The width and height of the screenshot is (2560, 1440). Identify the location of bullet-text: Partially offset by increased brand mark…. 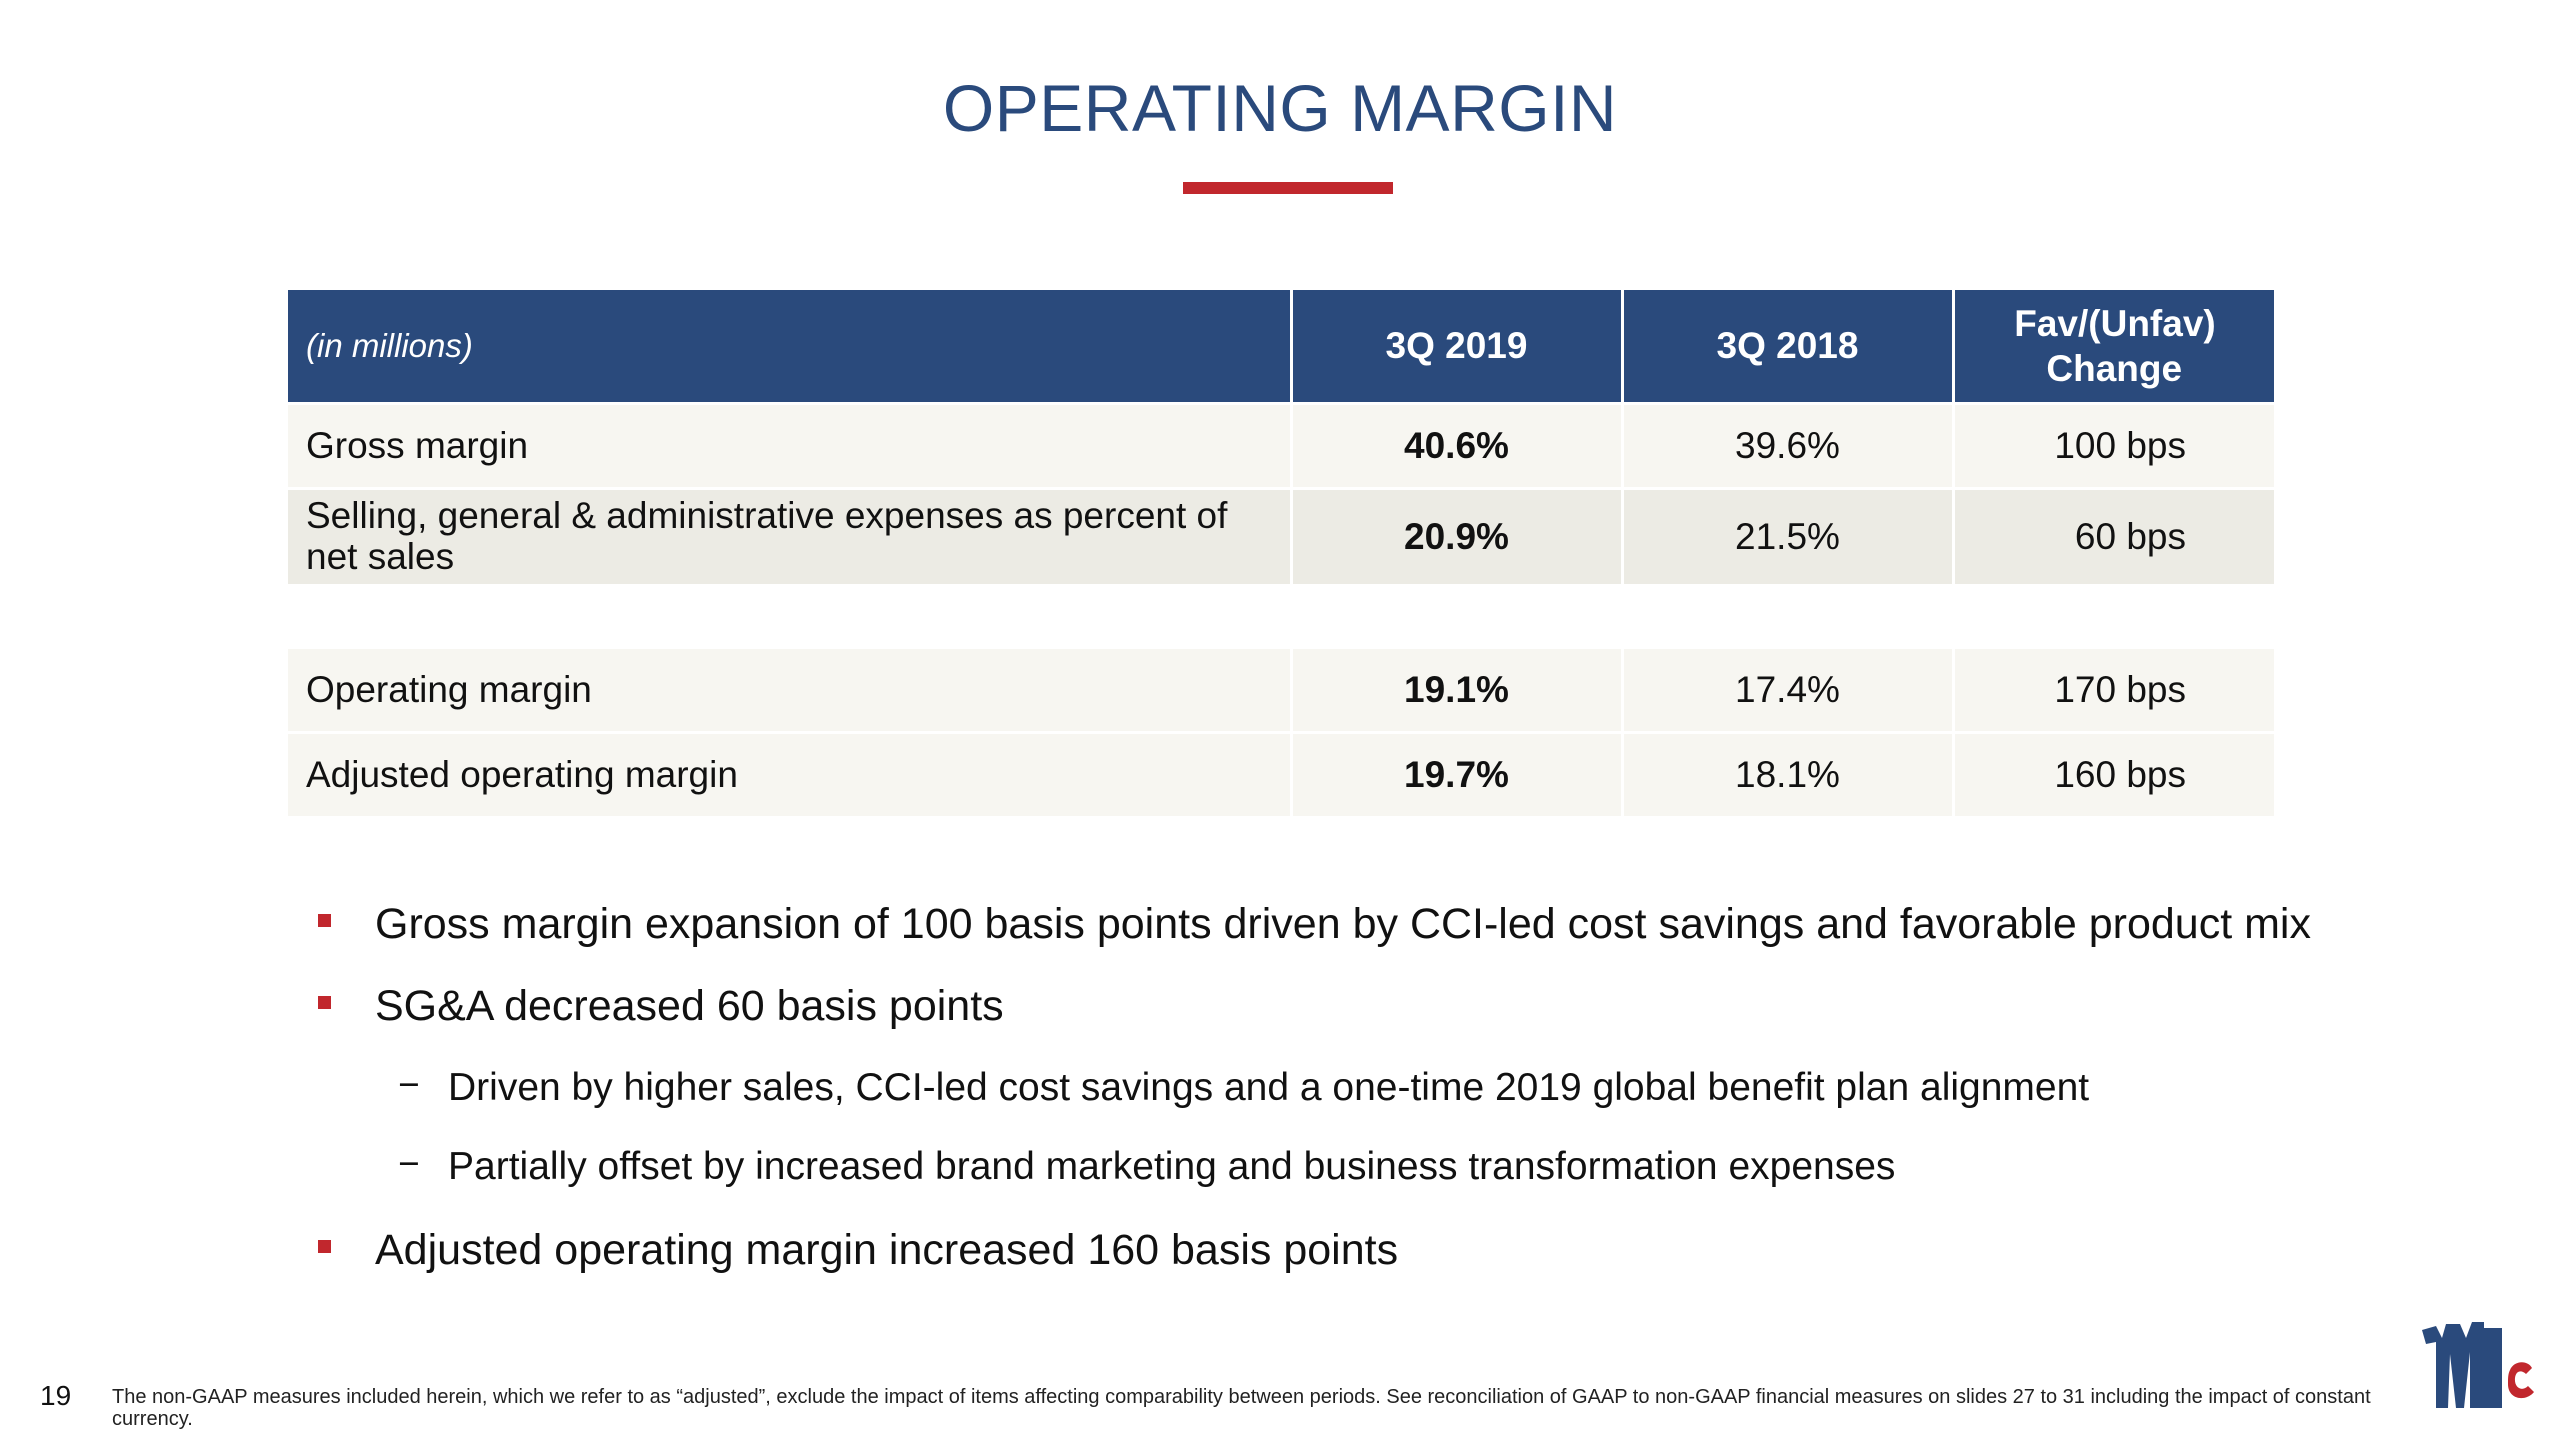
(1172, 1166).